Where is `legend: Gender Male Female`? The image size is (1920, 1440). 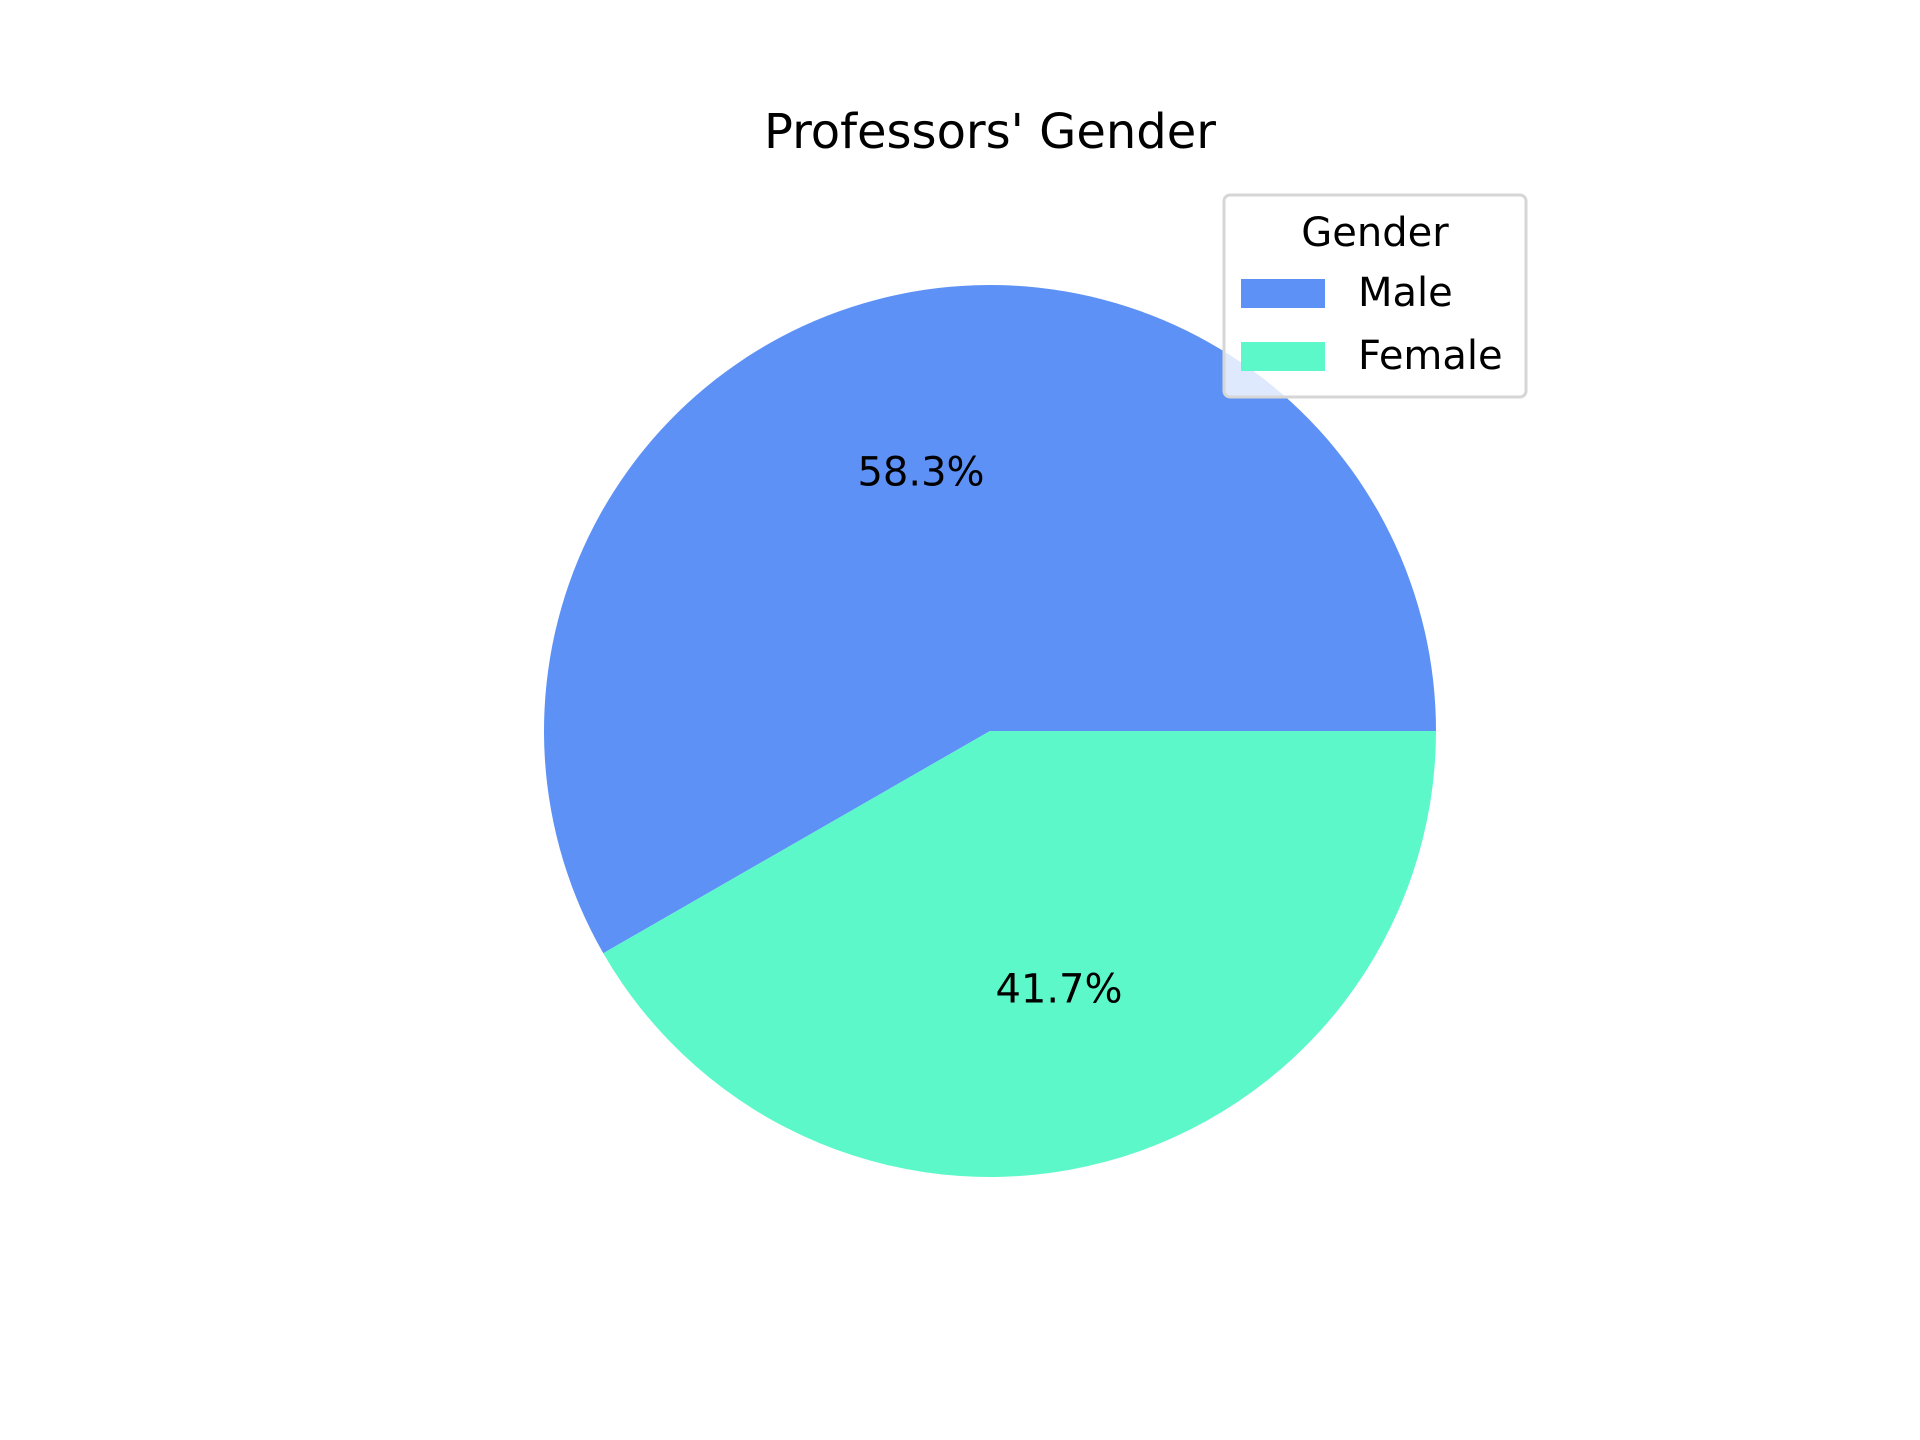 legend: Gender Male Female is located at coordinates (1375, 296).